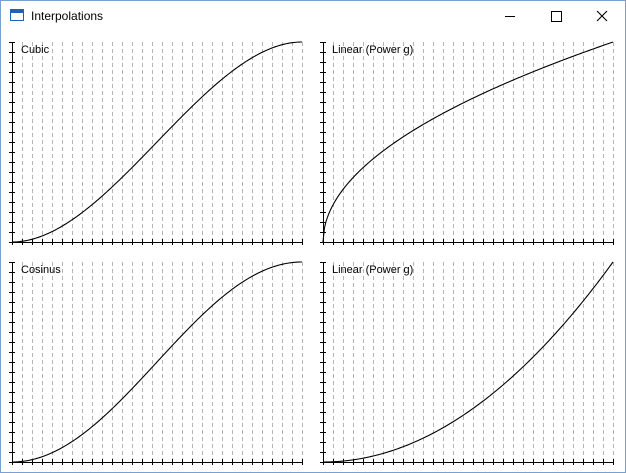  I want to click on minimize-icon, so click(510, 16).